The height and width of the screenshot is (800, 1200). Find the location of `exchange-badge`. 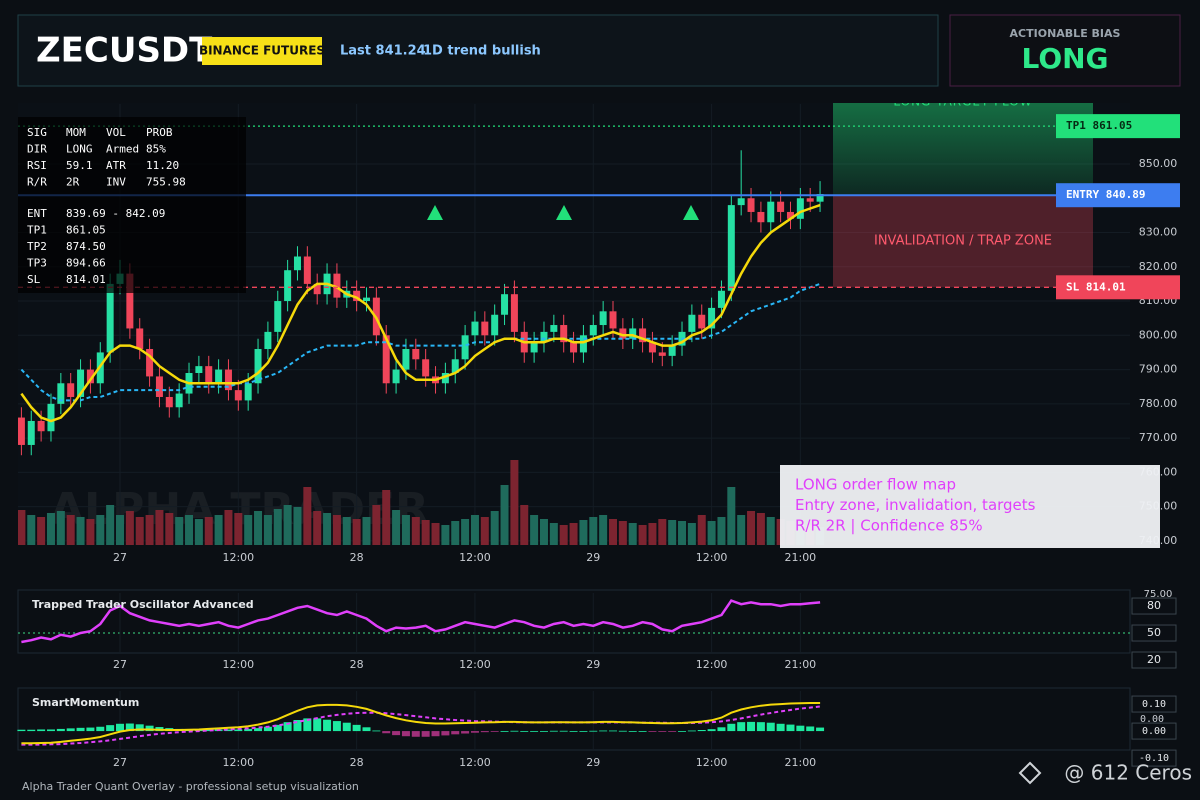

exchange-badge is located at coordinates (262, 51).